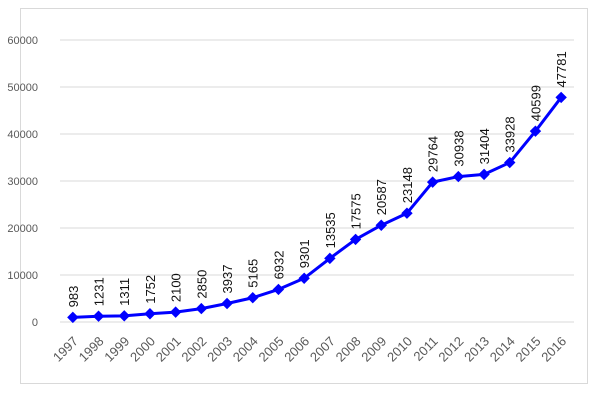 The width and height of the screenshot is (600, 400). Describe the element at coordinates (271, 349) in the screenshot. I see `x-tick-label: 2005` at that location.